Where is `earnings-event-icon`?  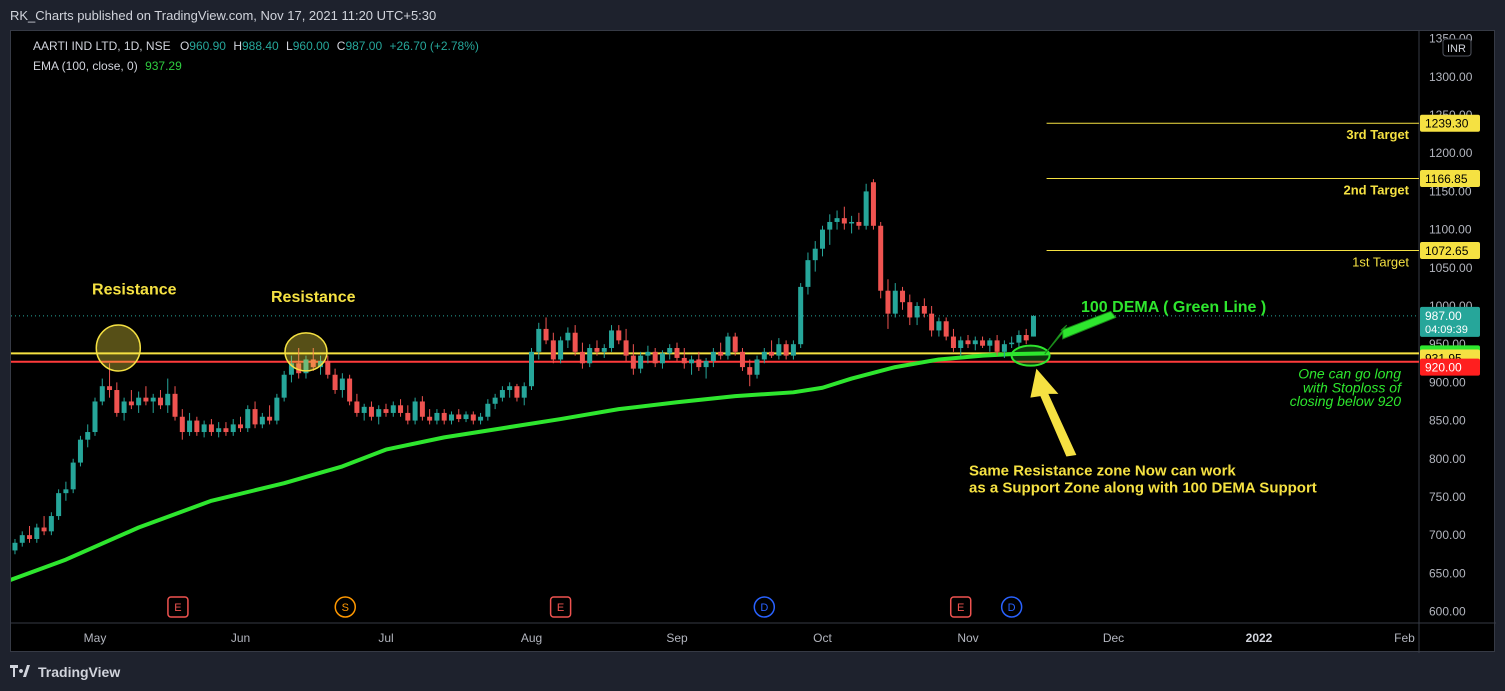
earnings-event-icon is located at coordinates (960, 607).